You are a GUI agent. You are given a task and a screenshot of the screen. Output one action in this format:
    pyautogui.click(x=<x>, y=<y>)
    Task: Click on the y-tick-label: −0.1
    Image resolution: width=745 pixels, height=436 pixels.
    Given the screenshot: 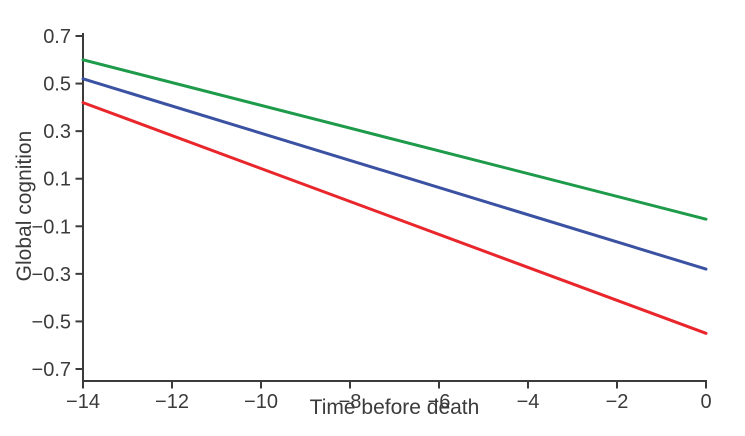 What is the action you would take?
    pyautogui.click(x=51, y=227)
    